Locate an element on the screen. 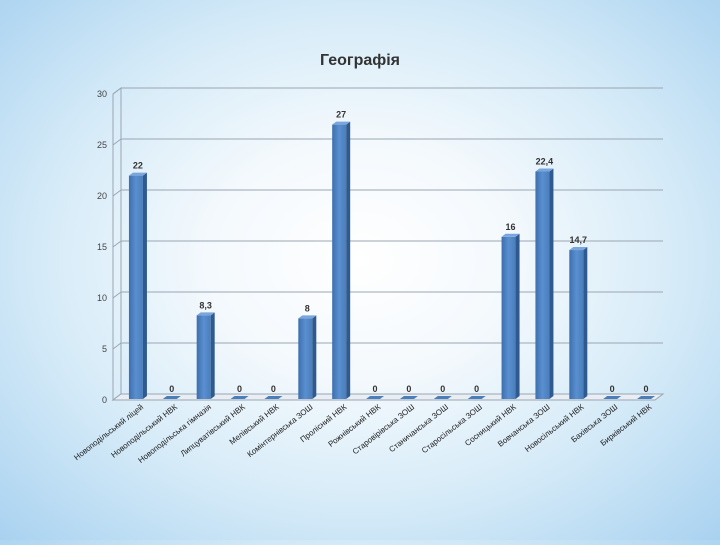  data-label: 22,4 is located at coordinates (545, 162).